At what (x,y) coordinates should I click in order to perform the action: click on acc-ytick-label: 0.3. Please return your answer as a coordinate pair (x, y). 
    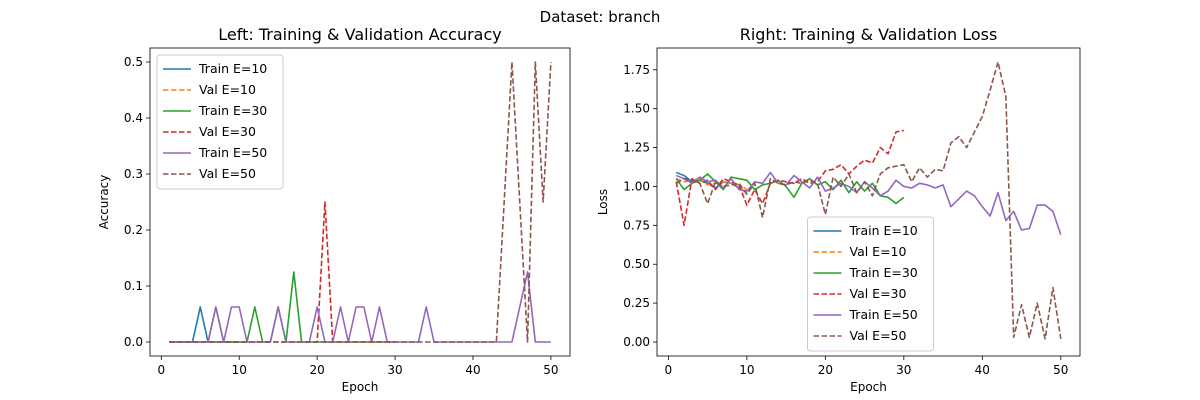
    Looking at the image, I should click on (133, 174).